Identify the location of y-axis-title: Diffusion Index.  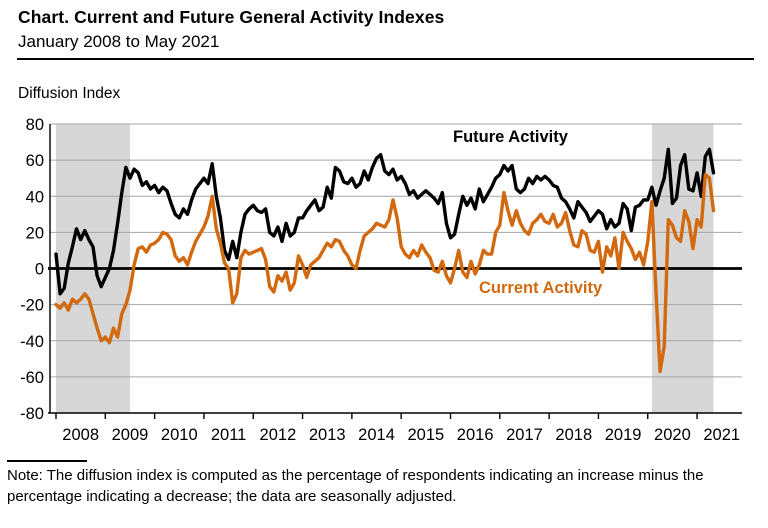
(69, 93).